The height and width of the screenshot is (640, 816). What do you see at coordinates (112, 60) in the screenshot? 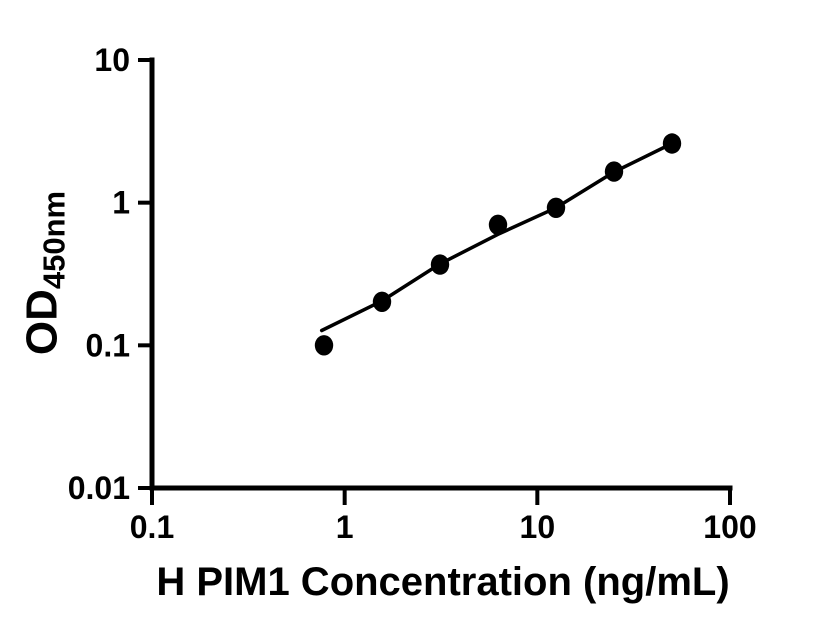
I see `y-axis-tick-label: 10` at bounding box center [112, 60].